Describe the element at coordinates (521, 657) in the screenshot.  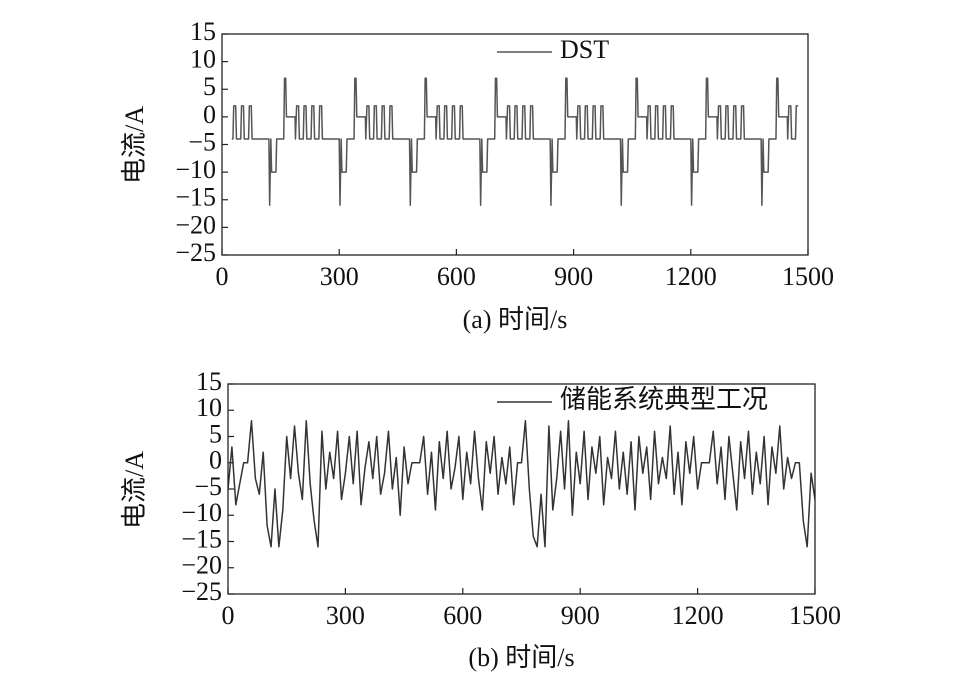
I see `x-axis-label: (b) 时间/s` at that location.